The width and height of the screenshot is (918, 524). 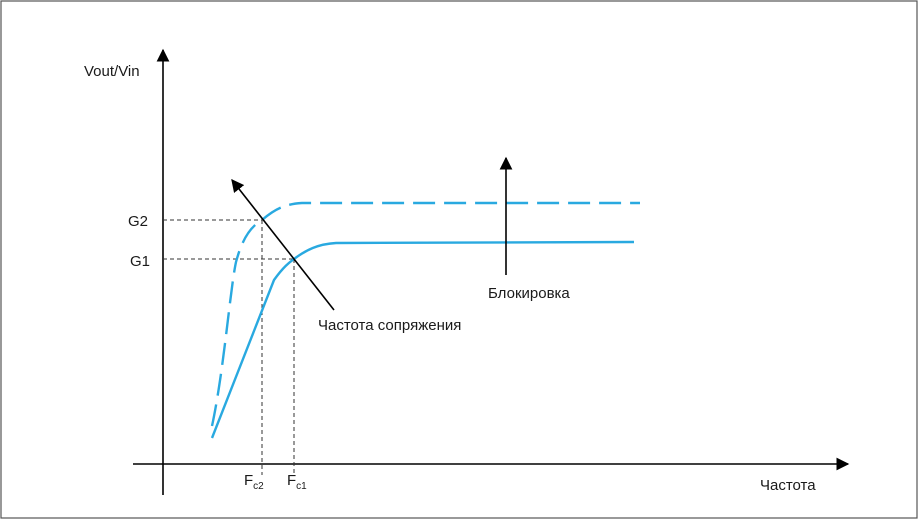 I want to click on corner-frequency-label: Частота сопряжения, so click(x=389, y=325).